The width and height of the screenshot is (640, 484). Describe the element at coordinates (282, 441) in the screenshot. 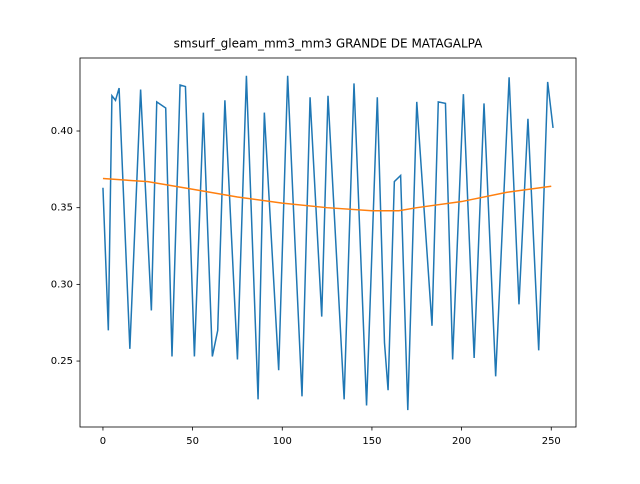

I see `x-tick-label: 100` at that location.